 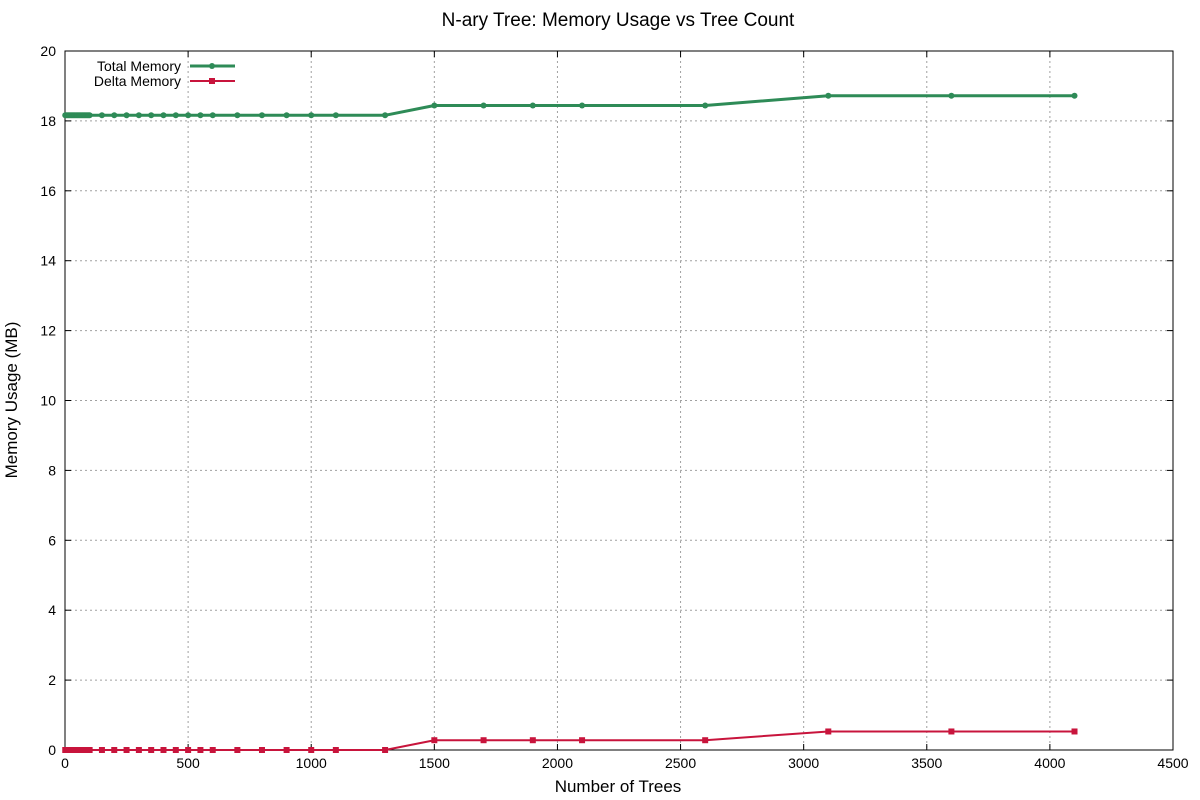 What do you see at coordinates (139, 66) in the screenshot?
I see `legend-label: Total Memory` at bounding box center [139, 66].